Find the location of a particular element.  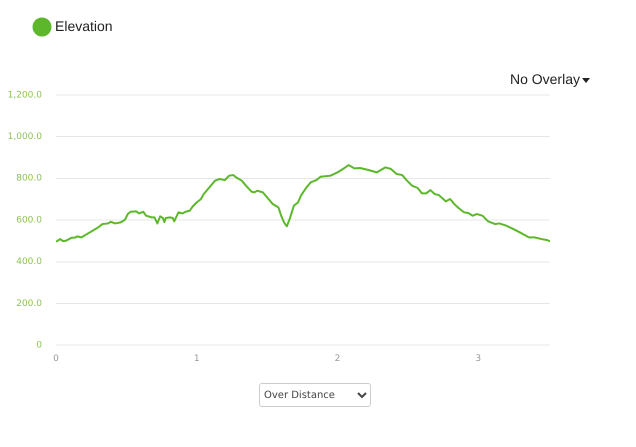

y-tick-label: 800.0 is located at coordinates (29, 179).